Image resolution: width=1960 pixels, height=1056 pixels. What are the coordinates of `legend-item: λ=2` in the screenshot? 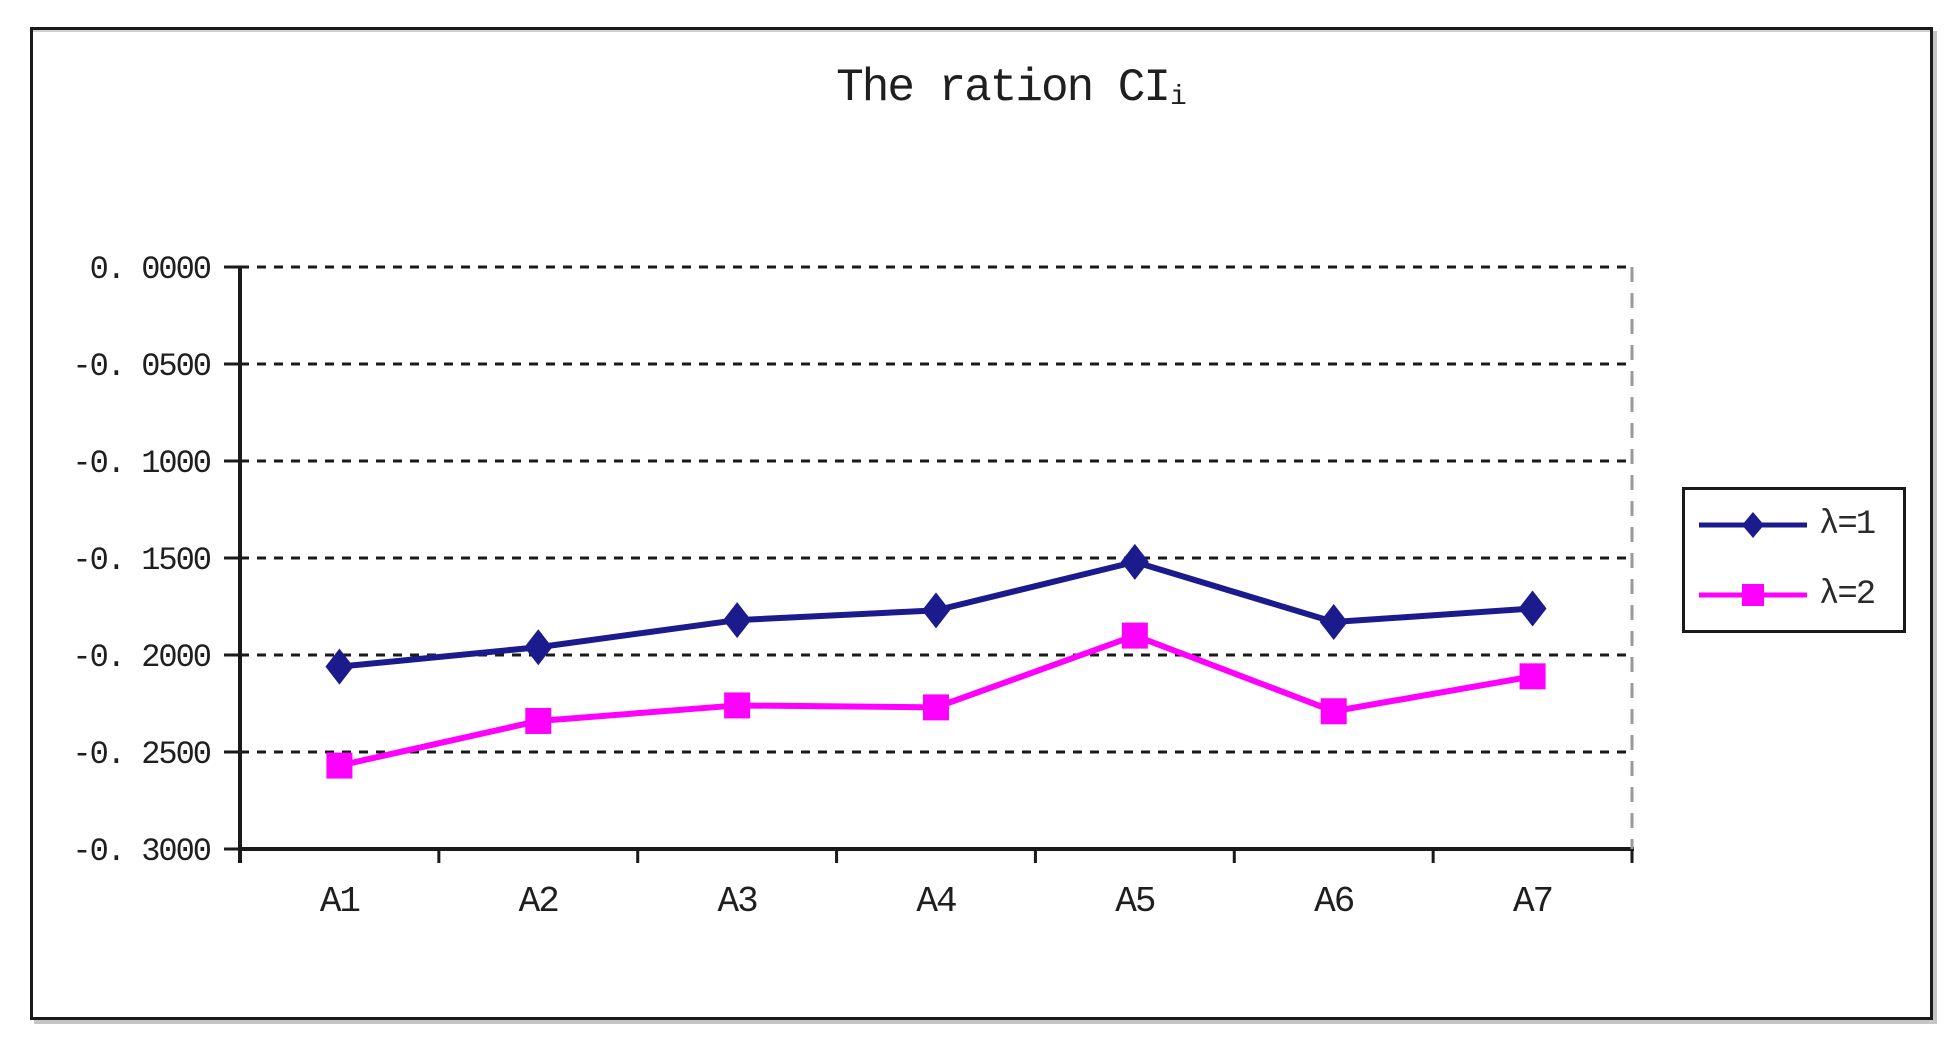 It's located at (1800, 595).